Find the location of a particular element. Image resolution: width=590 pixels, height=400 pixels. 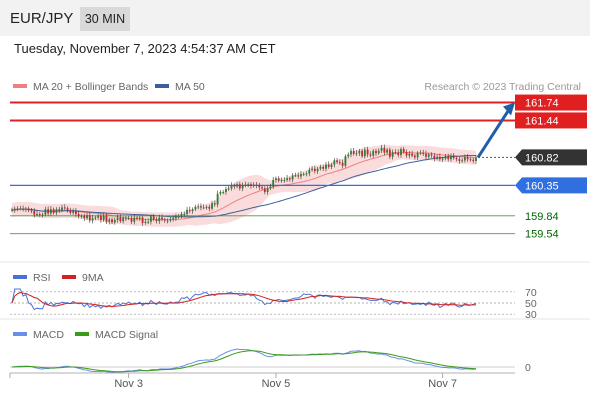

source-credit: Research © 2023 Trading Central is located at coordinates (502, 87).